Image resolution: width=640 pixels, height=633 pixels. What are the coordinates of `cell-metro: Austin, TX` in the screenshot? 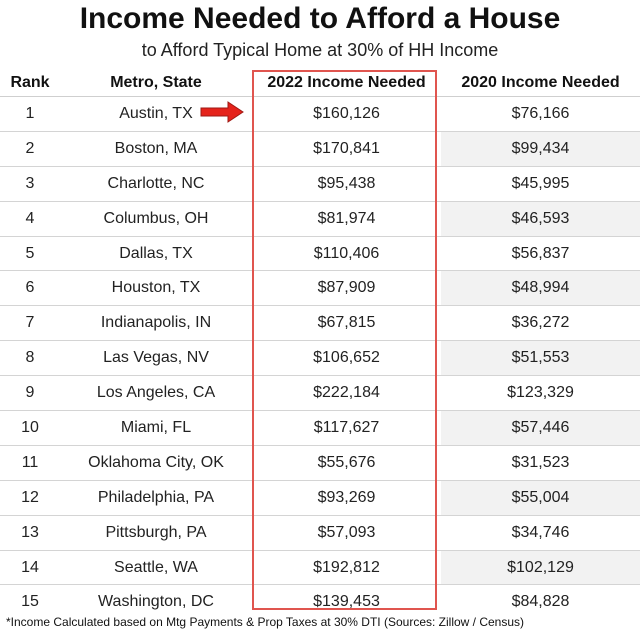 It's located at (156, 114).